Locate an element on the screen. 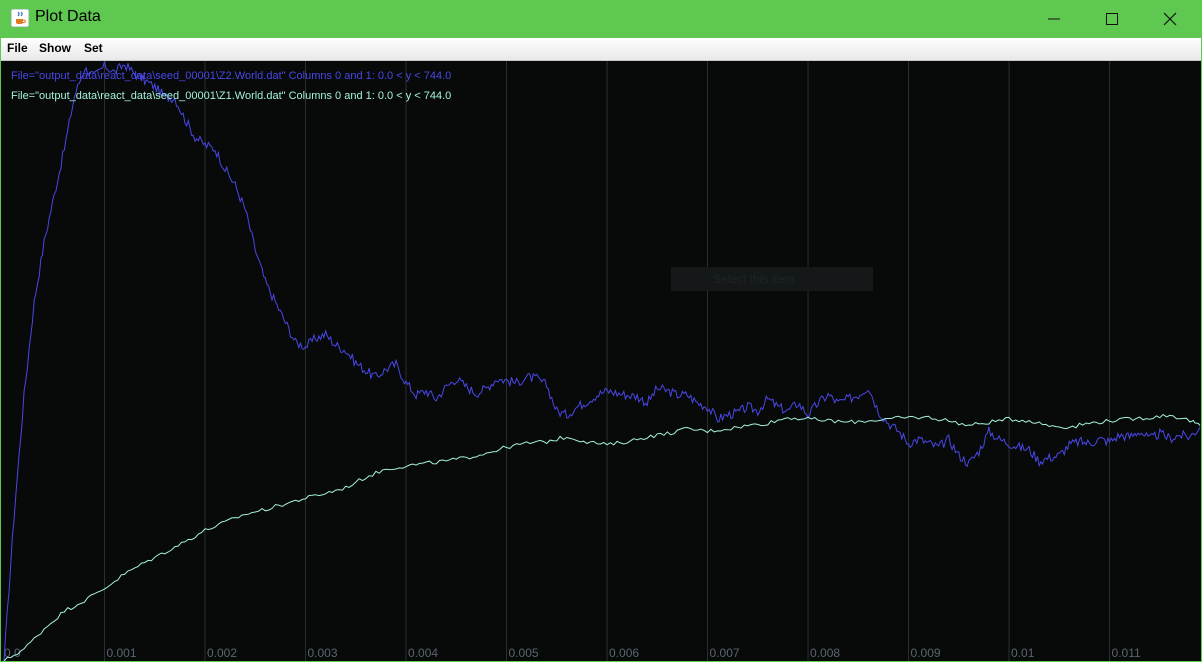 The image size is (1202, 662). tooltip: Select this item is located at coordinates (772, 279).